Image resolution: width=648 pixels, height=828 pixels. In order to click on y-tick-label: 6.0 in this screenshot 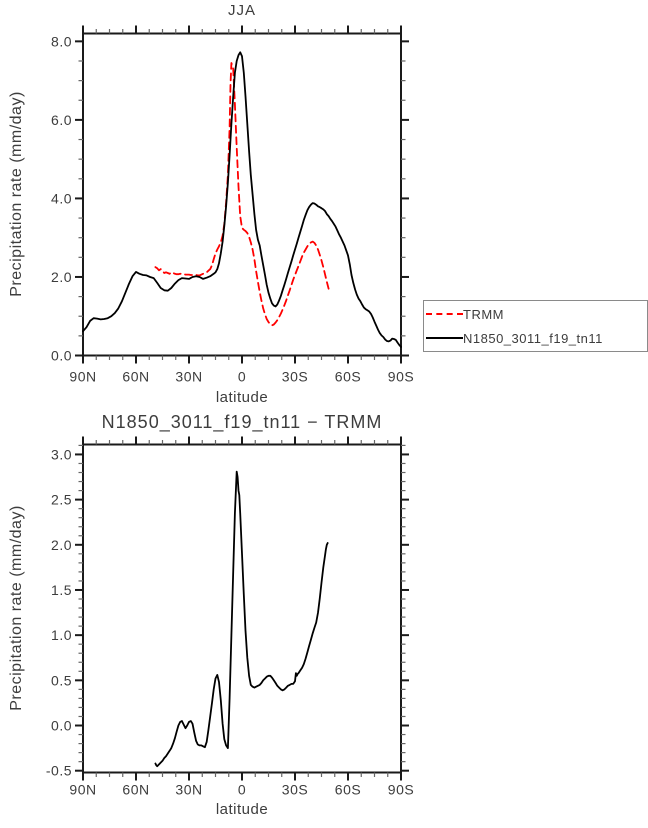, I will do `click(61, 120)`.